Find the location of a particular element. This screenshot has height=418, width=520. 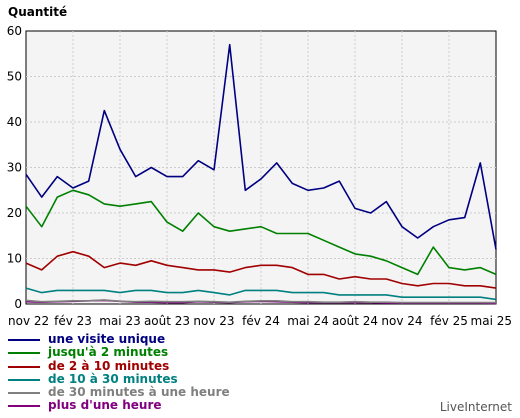

x-tick-label: fév 23 is located at coordinates (73, 321).